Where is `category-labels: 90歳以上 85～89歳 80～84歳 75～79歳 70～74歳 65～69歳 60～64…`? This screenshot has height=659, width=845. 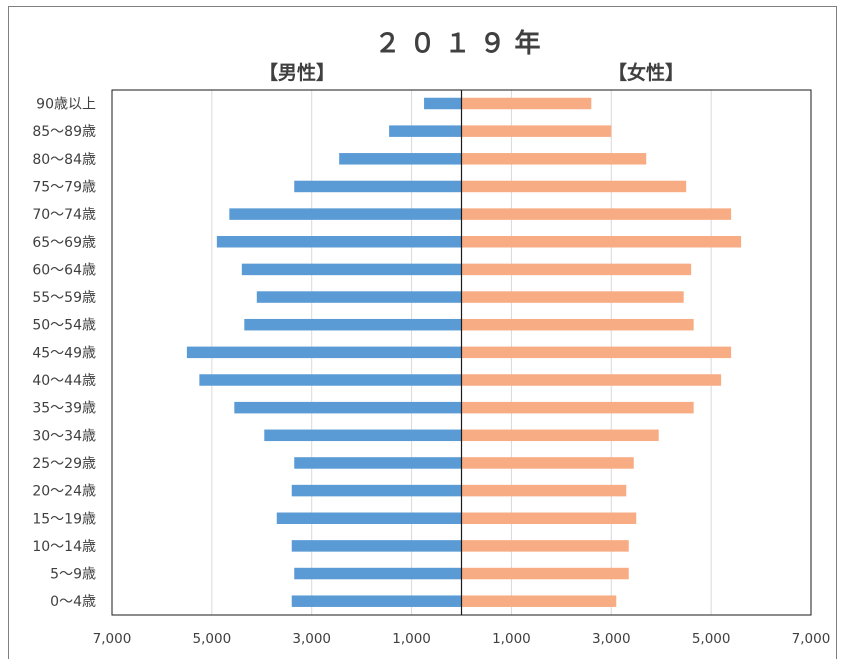 category-labels: 90歳以上 85～89歳 80～84歳 75～79歳 70～74歳 65～69歳 60～64… is located at coordinates (64, 354).